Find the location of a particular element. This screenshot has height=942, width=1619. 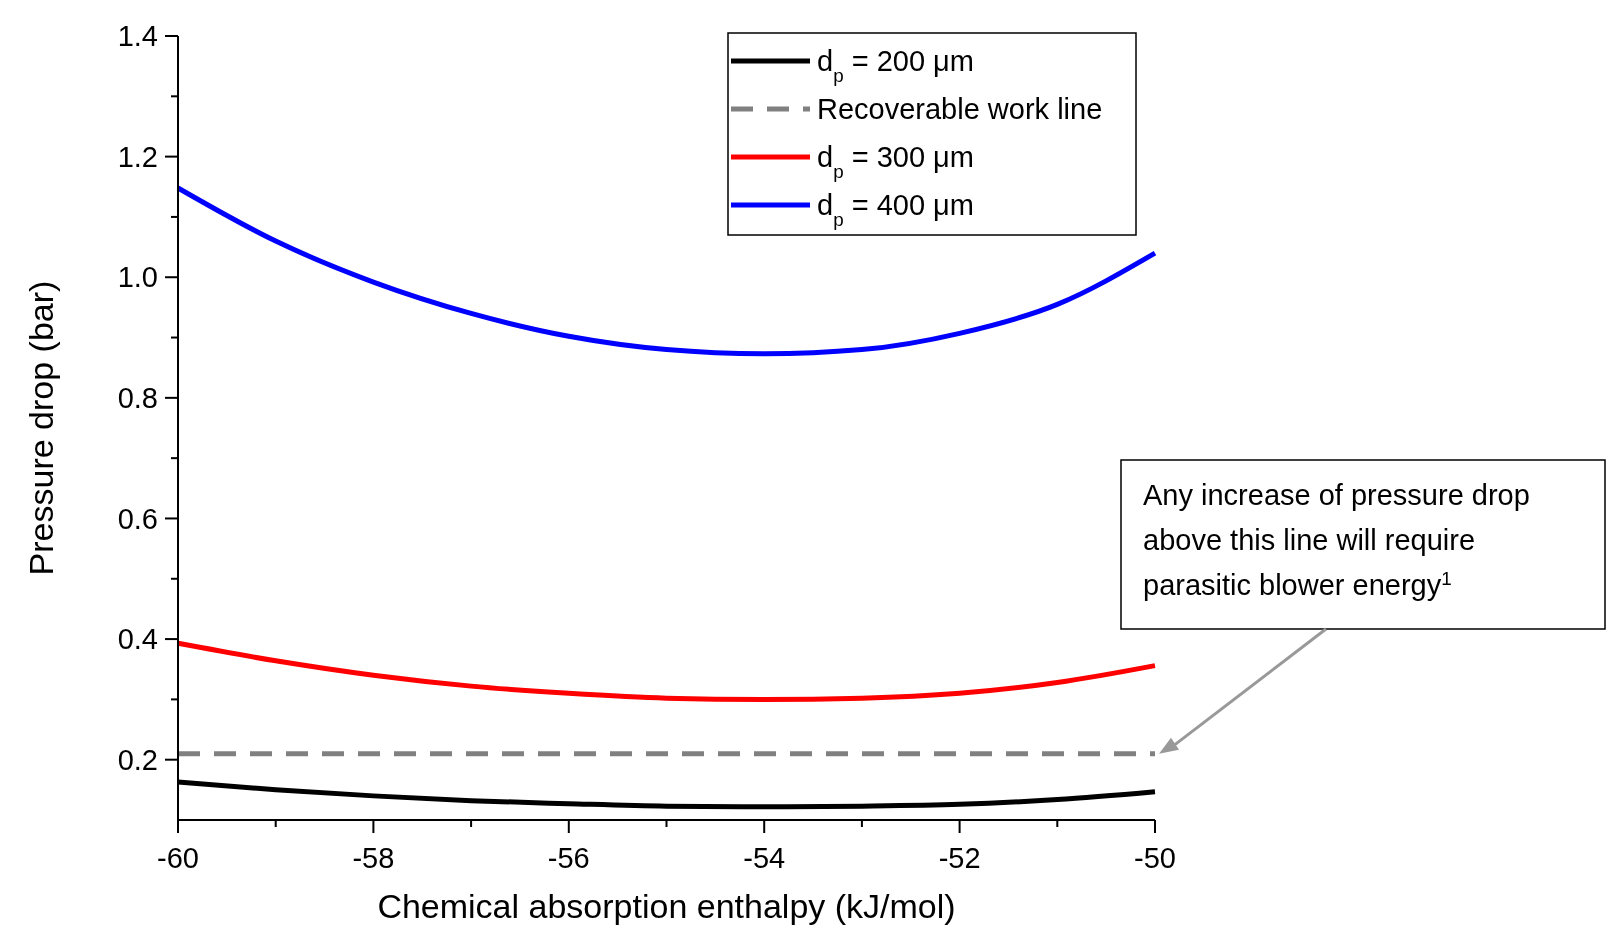

y-tick-label: 1.0 is located at coordinates (137, 277).